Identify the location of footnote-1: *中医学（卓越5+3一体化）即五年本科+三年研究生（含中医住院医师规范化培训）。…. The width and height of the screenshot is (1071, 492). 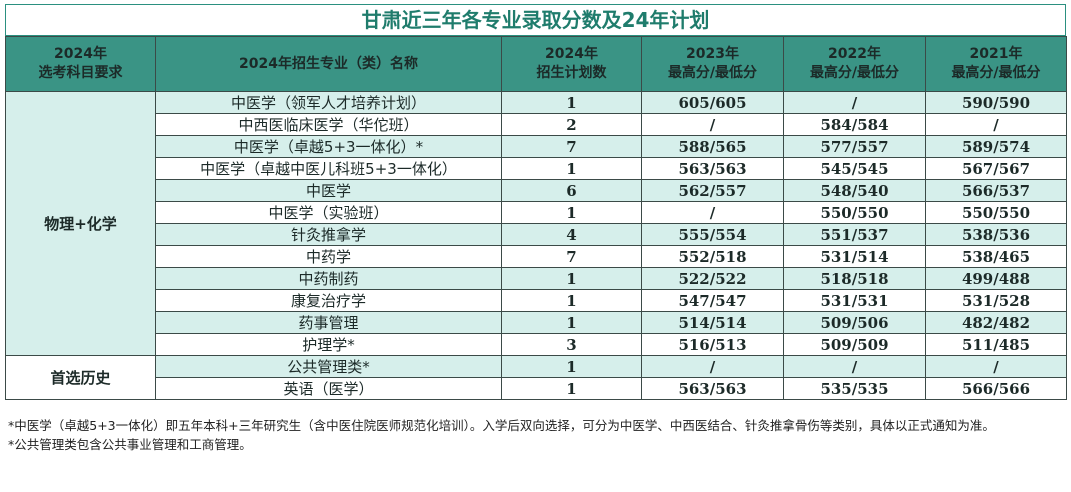
(501, 425).